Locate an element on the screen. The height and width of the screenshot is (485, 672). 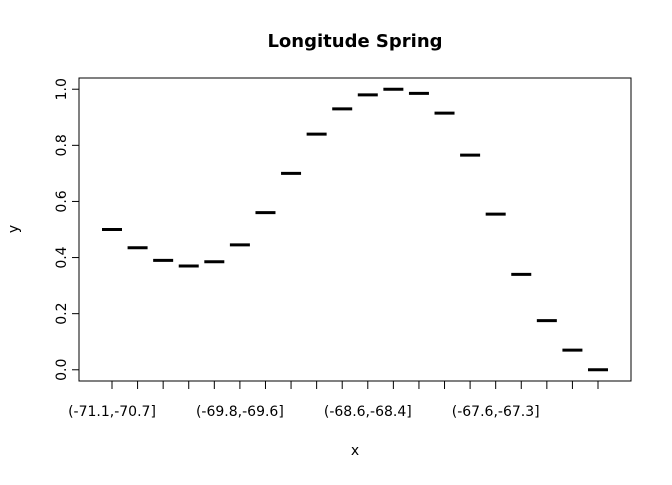
x-axis-label: x is located at coordinates (355, 451).